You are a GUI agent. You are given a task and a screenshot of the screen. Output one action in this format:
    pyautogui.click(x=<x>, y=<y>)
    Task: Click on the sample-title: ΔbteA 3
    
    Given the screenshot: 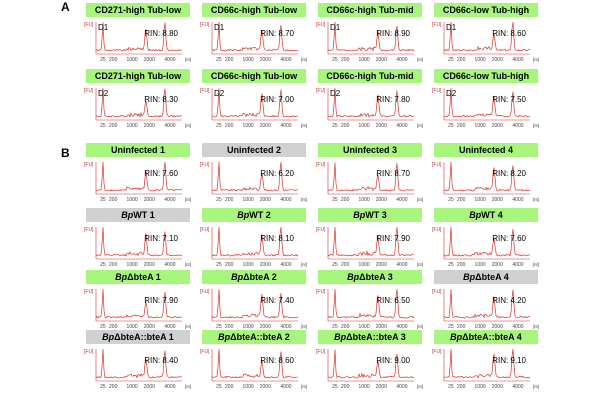 What is the action you would take?
    pyautogui.click(x=376, y=277)
    